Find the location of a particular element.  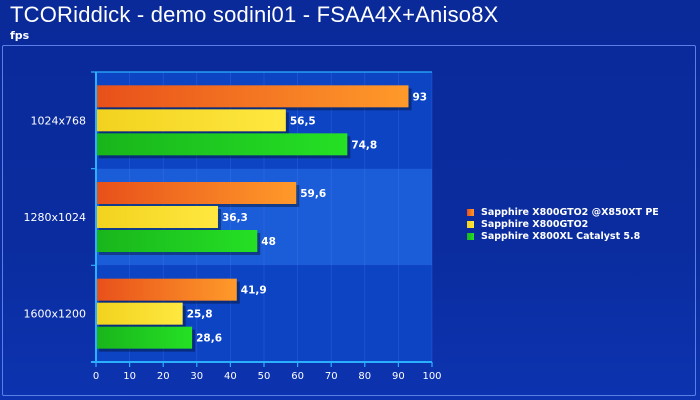

legend-label: Sapphire X800XL Catalyst 5.8 is located at coordinates (561, 236).